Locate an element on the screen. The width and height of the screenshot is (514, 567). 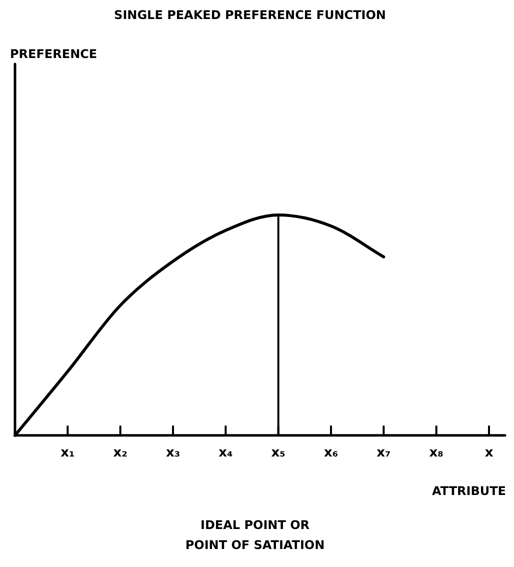
x-axis-title: ATTRIBUTE is located at coordinates (469, 491).